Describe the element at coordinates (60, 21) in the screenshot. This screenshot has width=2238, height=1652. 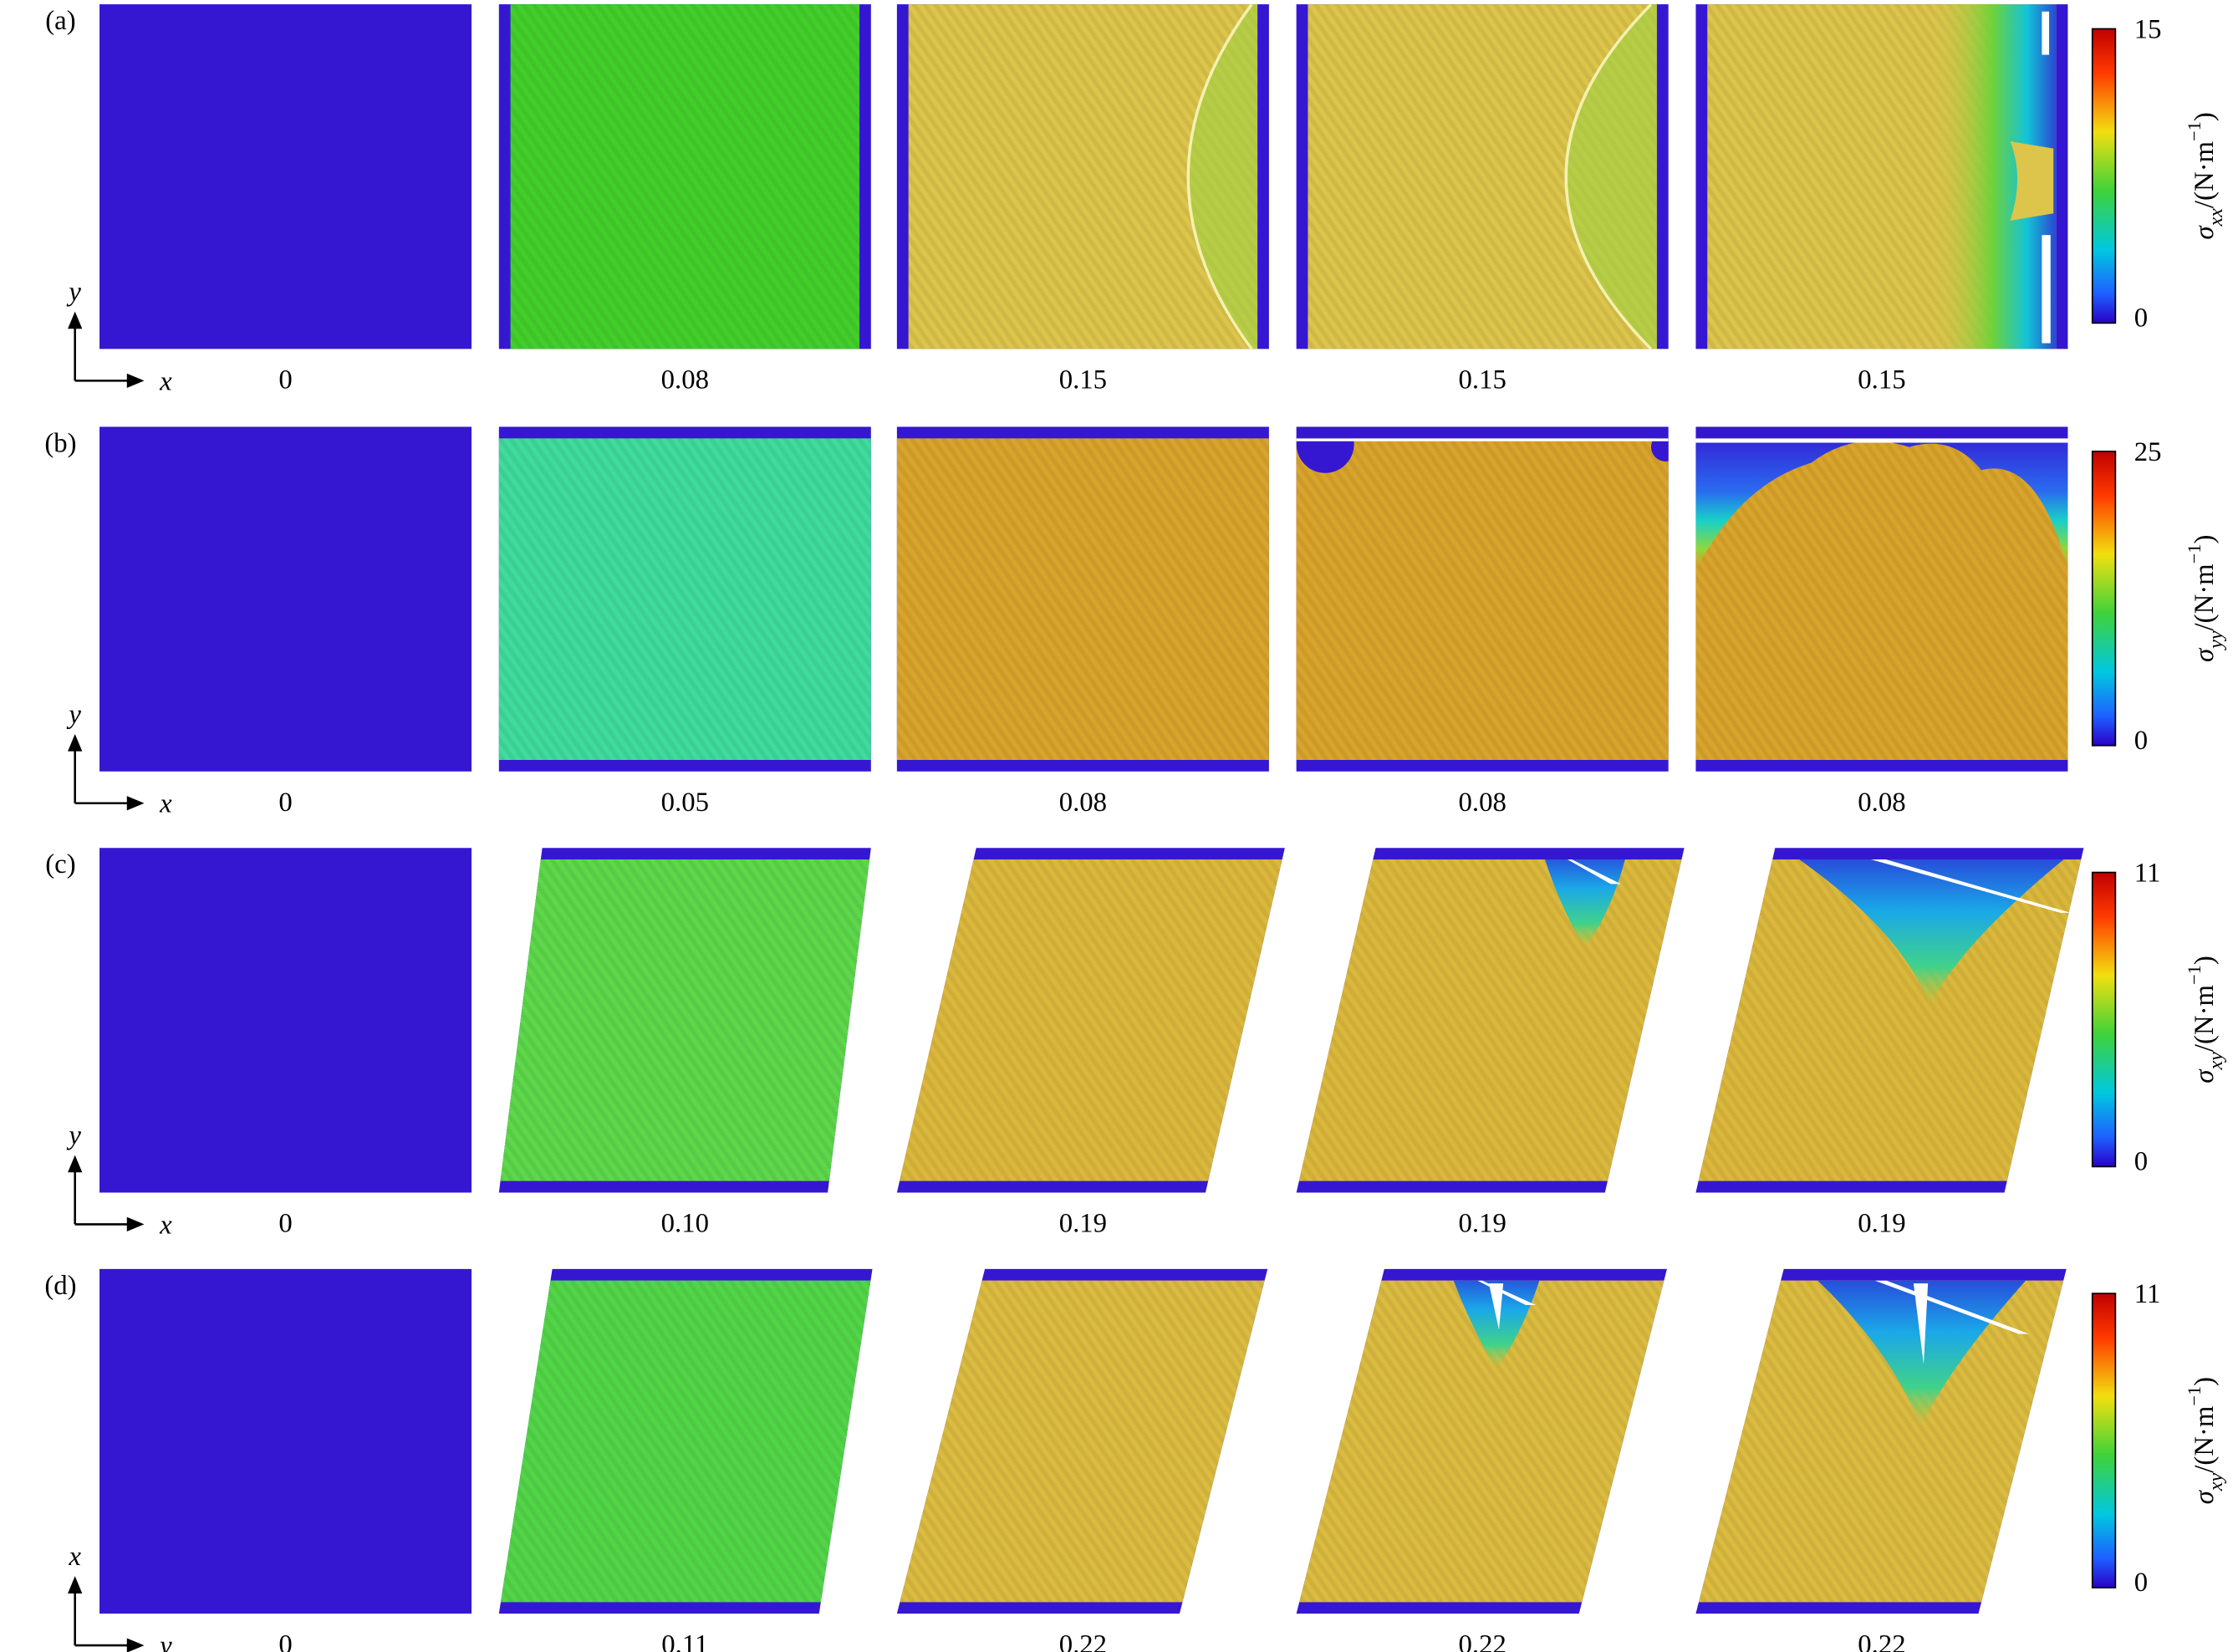
I see `row-label: (a)` at that location.